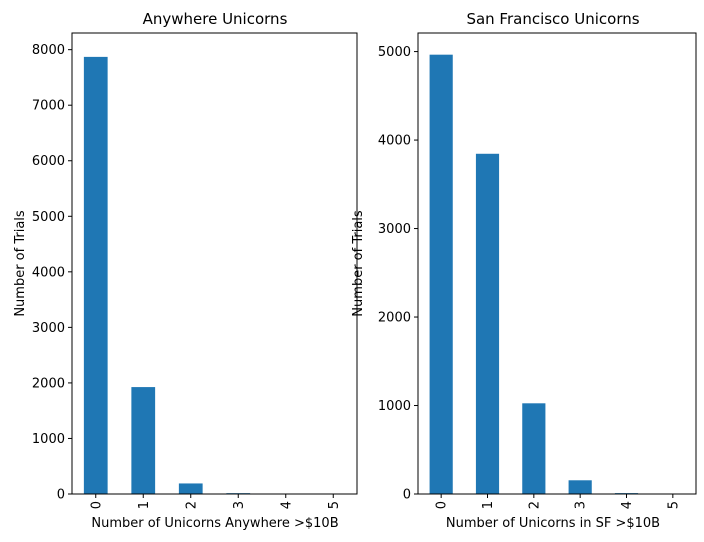 This screenshot has width=704, height=542. What do you see at coordinates (48, 50) in the screenshot?
I see `y-tick-label: 8000` at bounding box center [48, 50].